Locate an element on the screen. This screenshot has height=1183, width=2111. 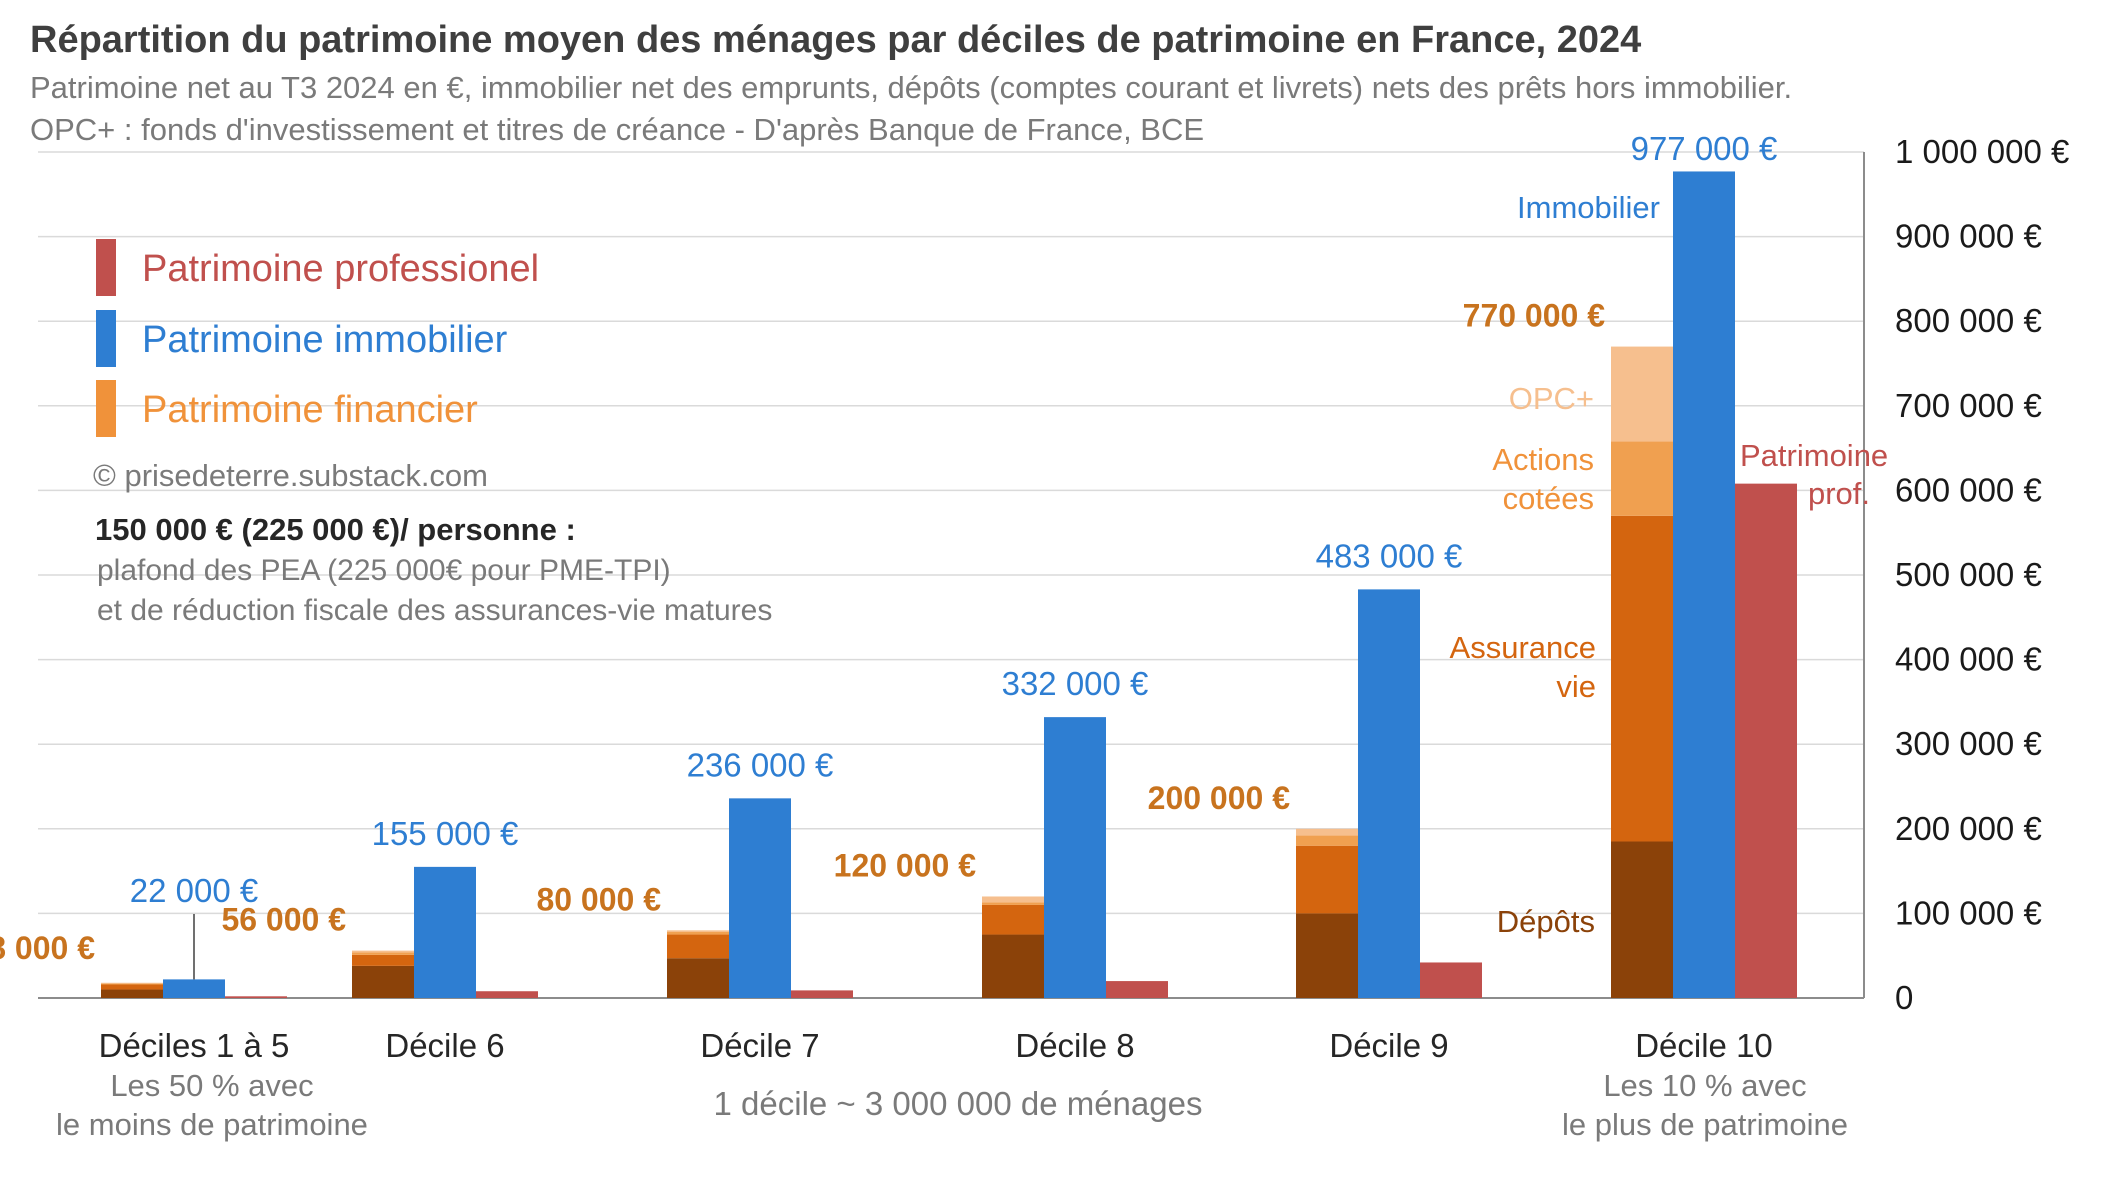
y-tick-label: 800 000 € is located at coordinates (1968, 320).